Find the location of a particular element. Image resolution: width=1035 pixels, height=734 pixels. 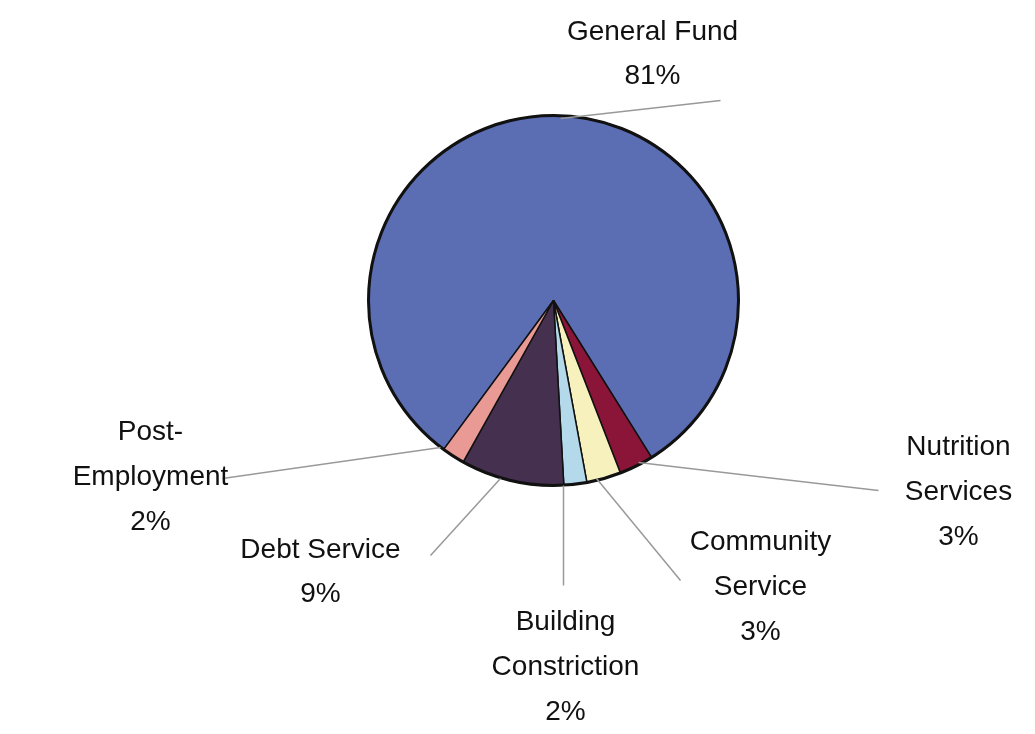

slice-label: Community Service is located at coordinates (760, 563).